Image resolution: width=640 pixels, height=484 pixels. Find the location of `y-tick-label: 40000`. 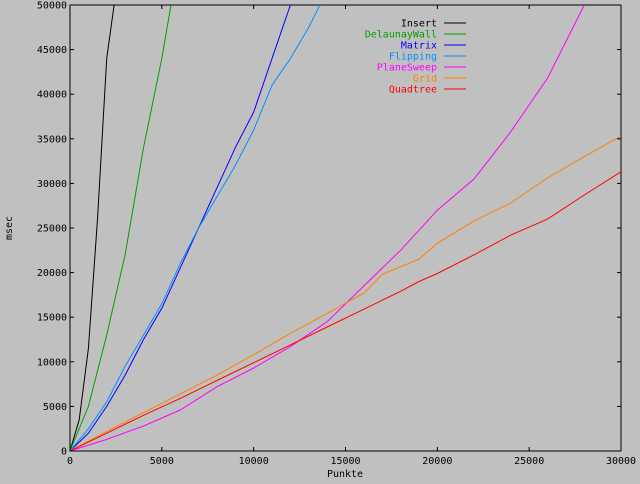

y-tick-label: 40000 is located at coordinates (52, 95).